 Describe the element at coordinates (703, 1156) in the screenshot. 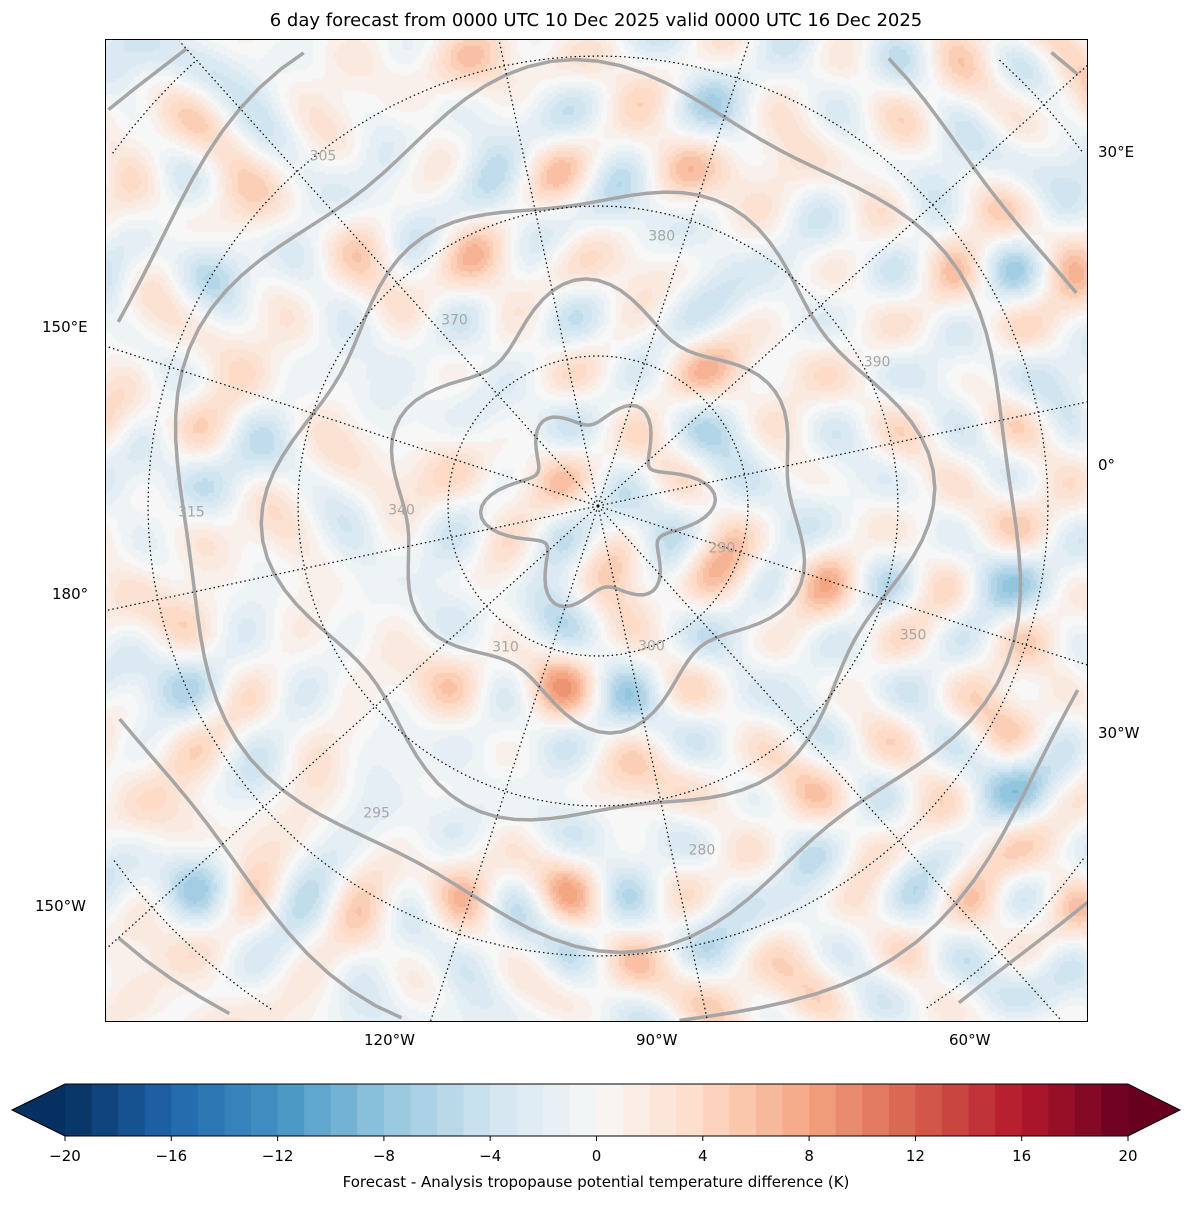

I see `colorbar-tick-label: 4` at that location.